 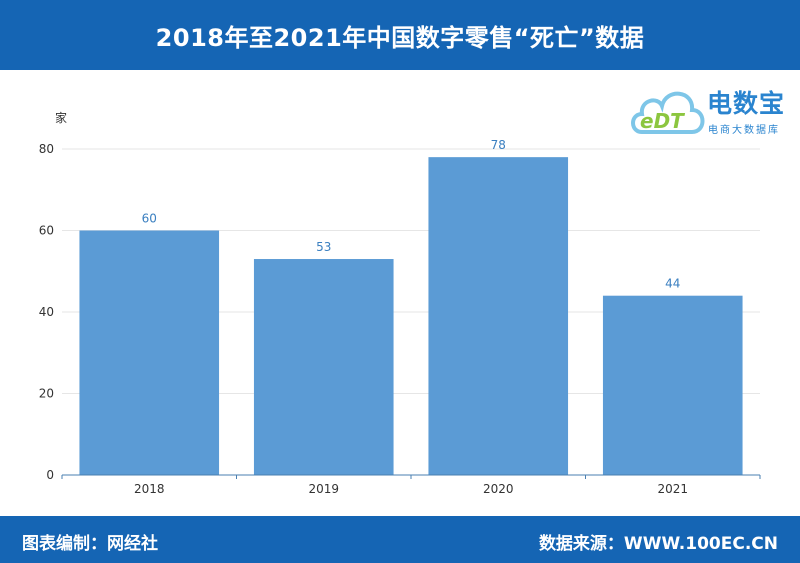 What do you see at coordinates (46, 312) in the screenshot?
I see `y-tick-label: 40` at bounding box center [46, 312].